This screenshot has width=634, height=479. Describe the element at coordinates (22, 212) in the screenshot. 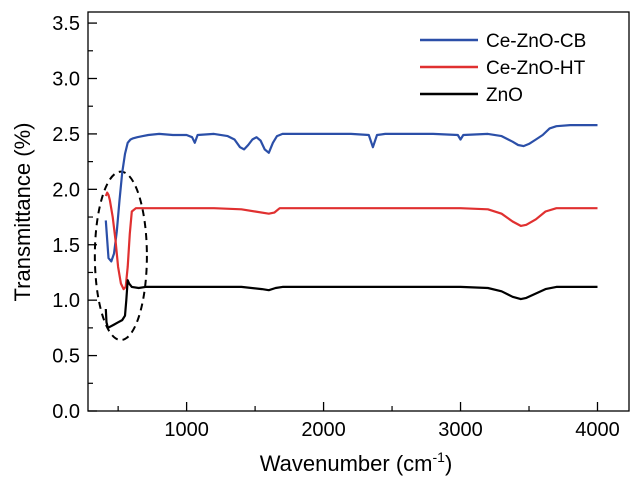

I see `y-axis-title: Transmittance (%)` at that location.